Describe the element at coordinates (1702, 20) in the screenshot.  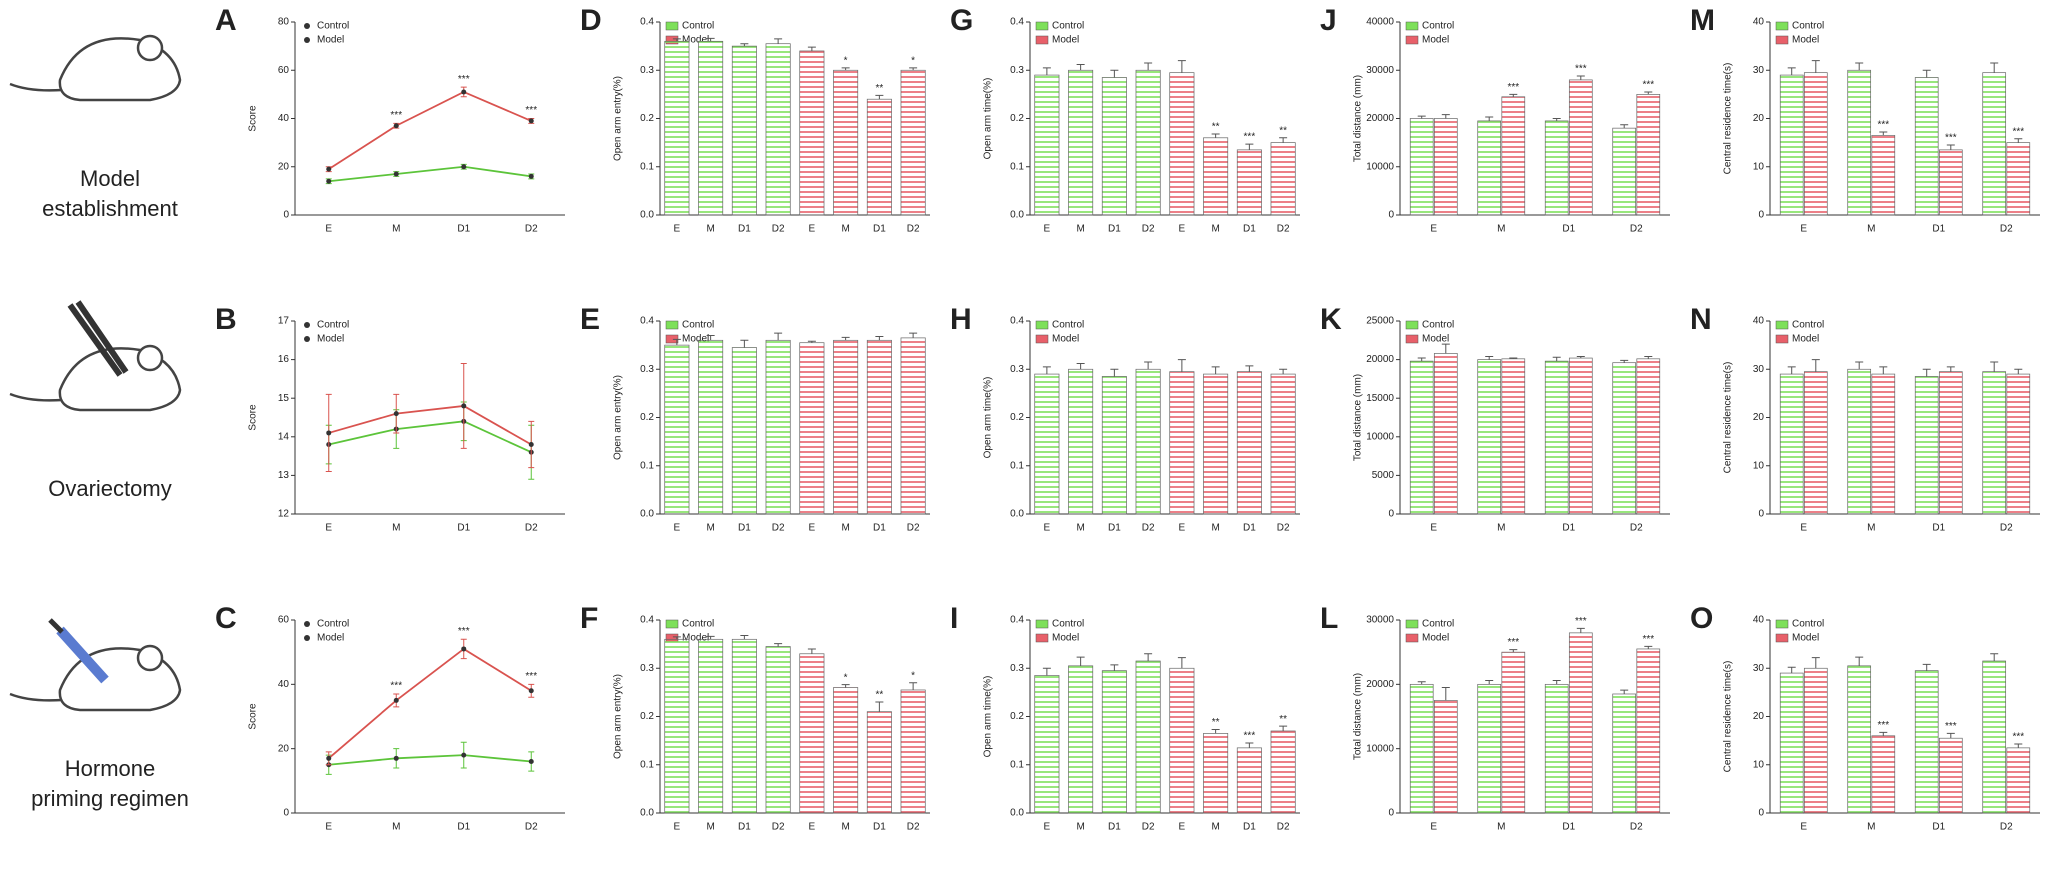
I see `panel-letter: M` at that location.